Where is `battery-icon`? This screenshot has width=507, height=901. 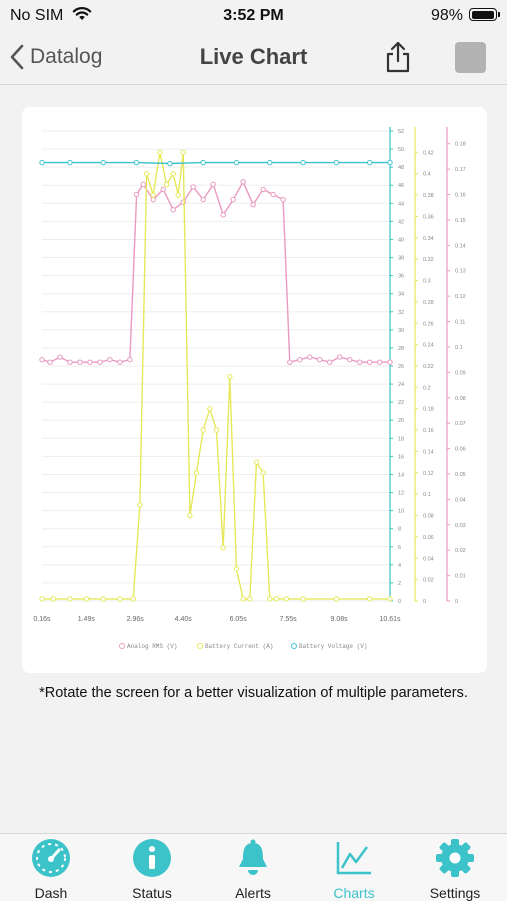
battery-icon is located at coordinates (484, 14).